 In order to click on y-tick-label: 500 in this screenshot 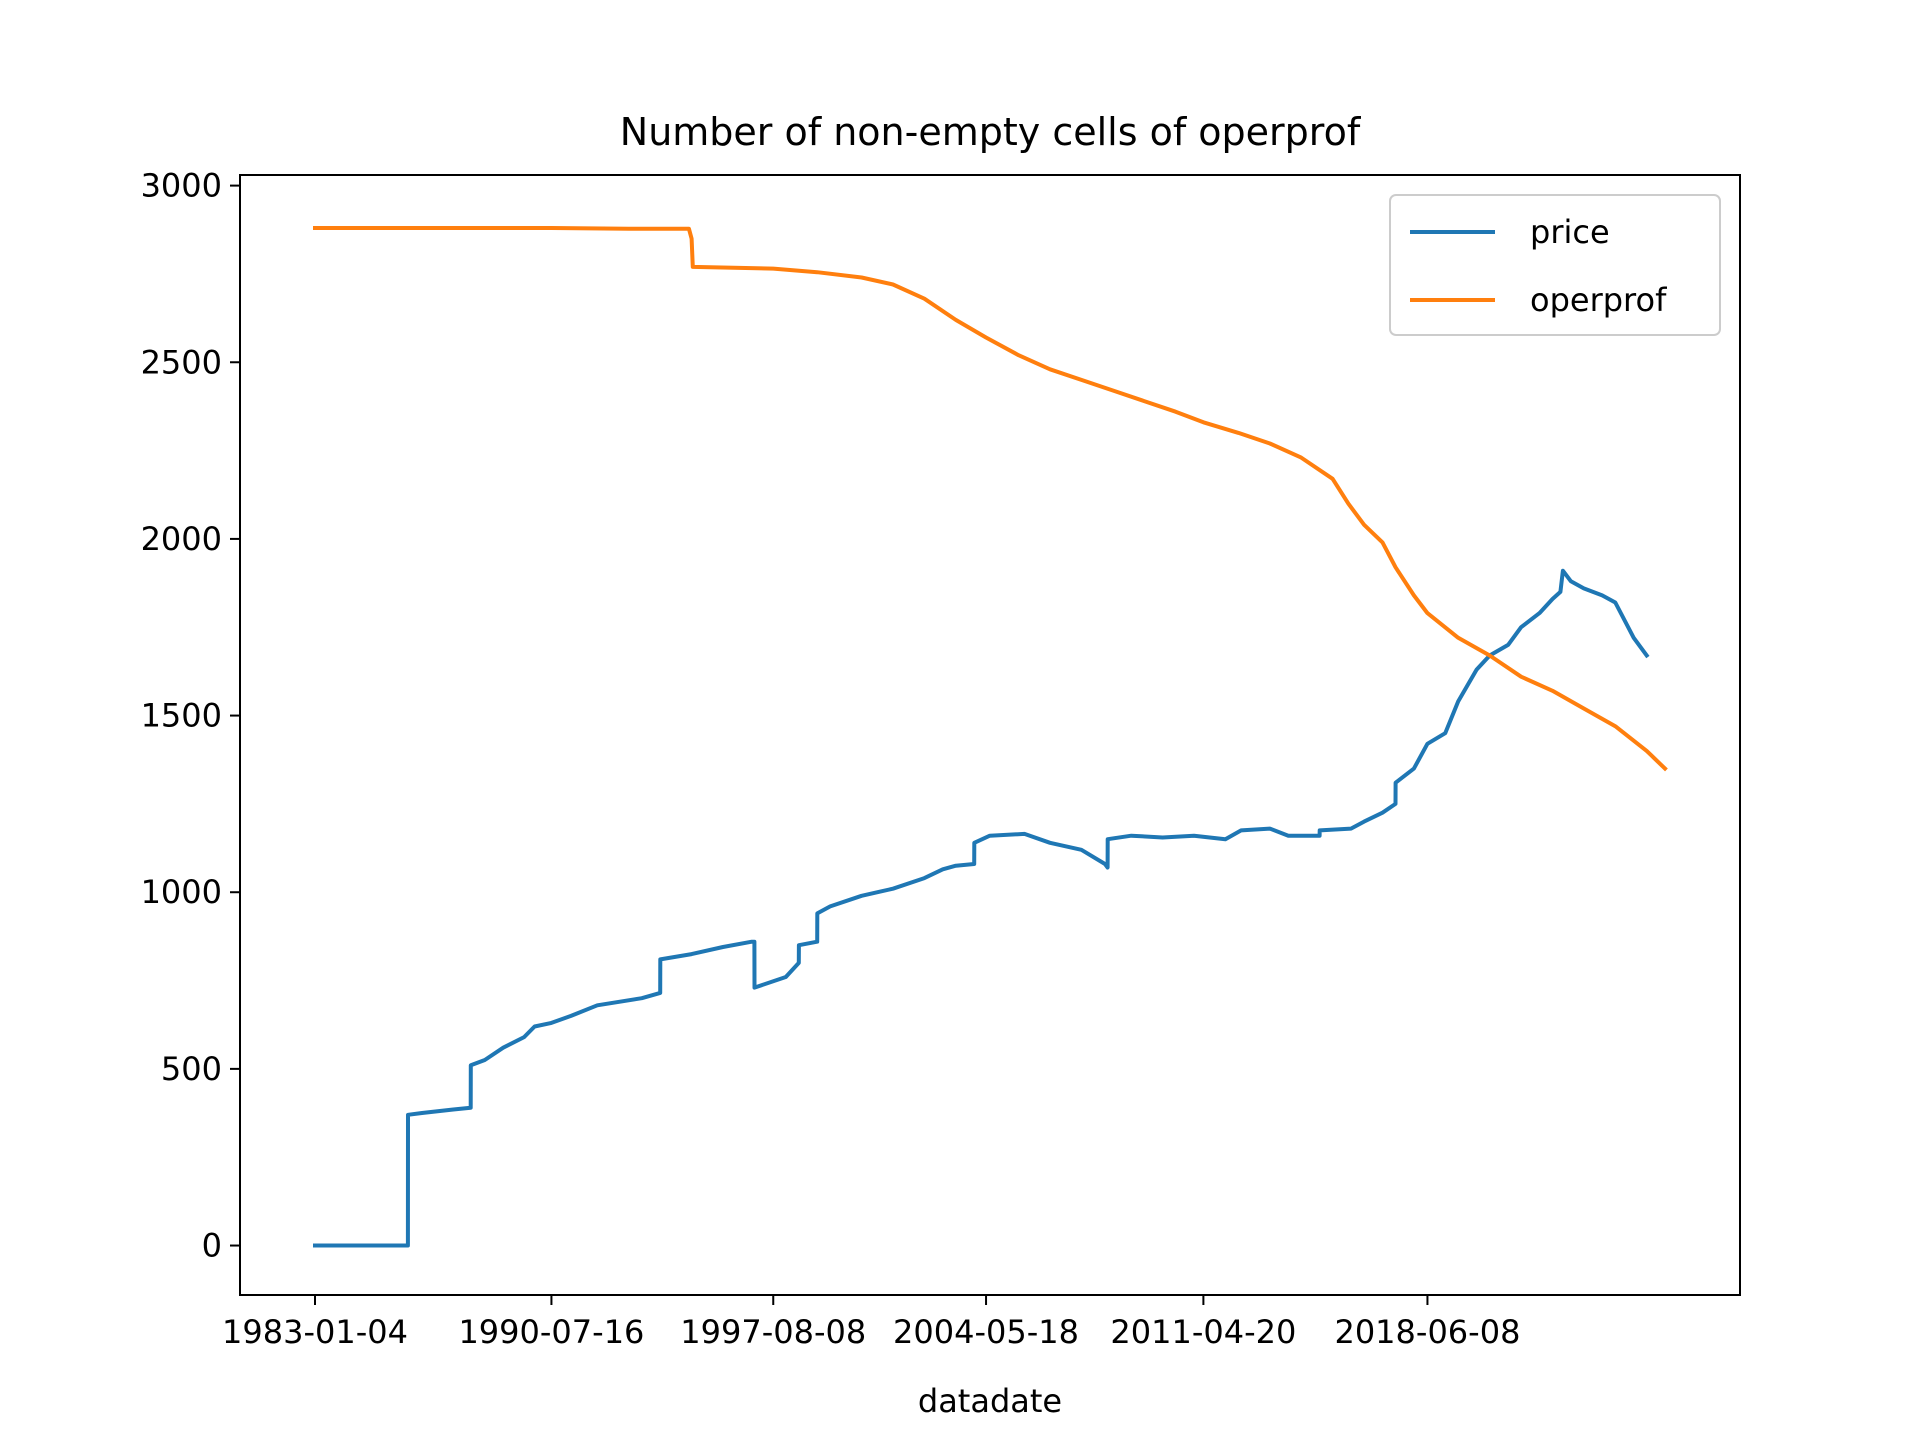, I will do `click(191, 1069)`.